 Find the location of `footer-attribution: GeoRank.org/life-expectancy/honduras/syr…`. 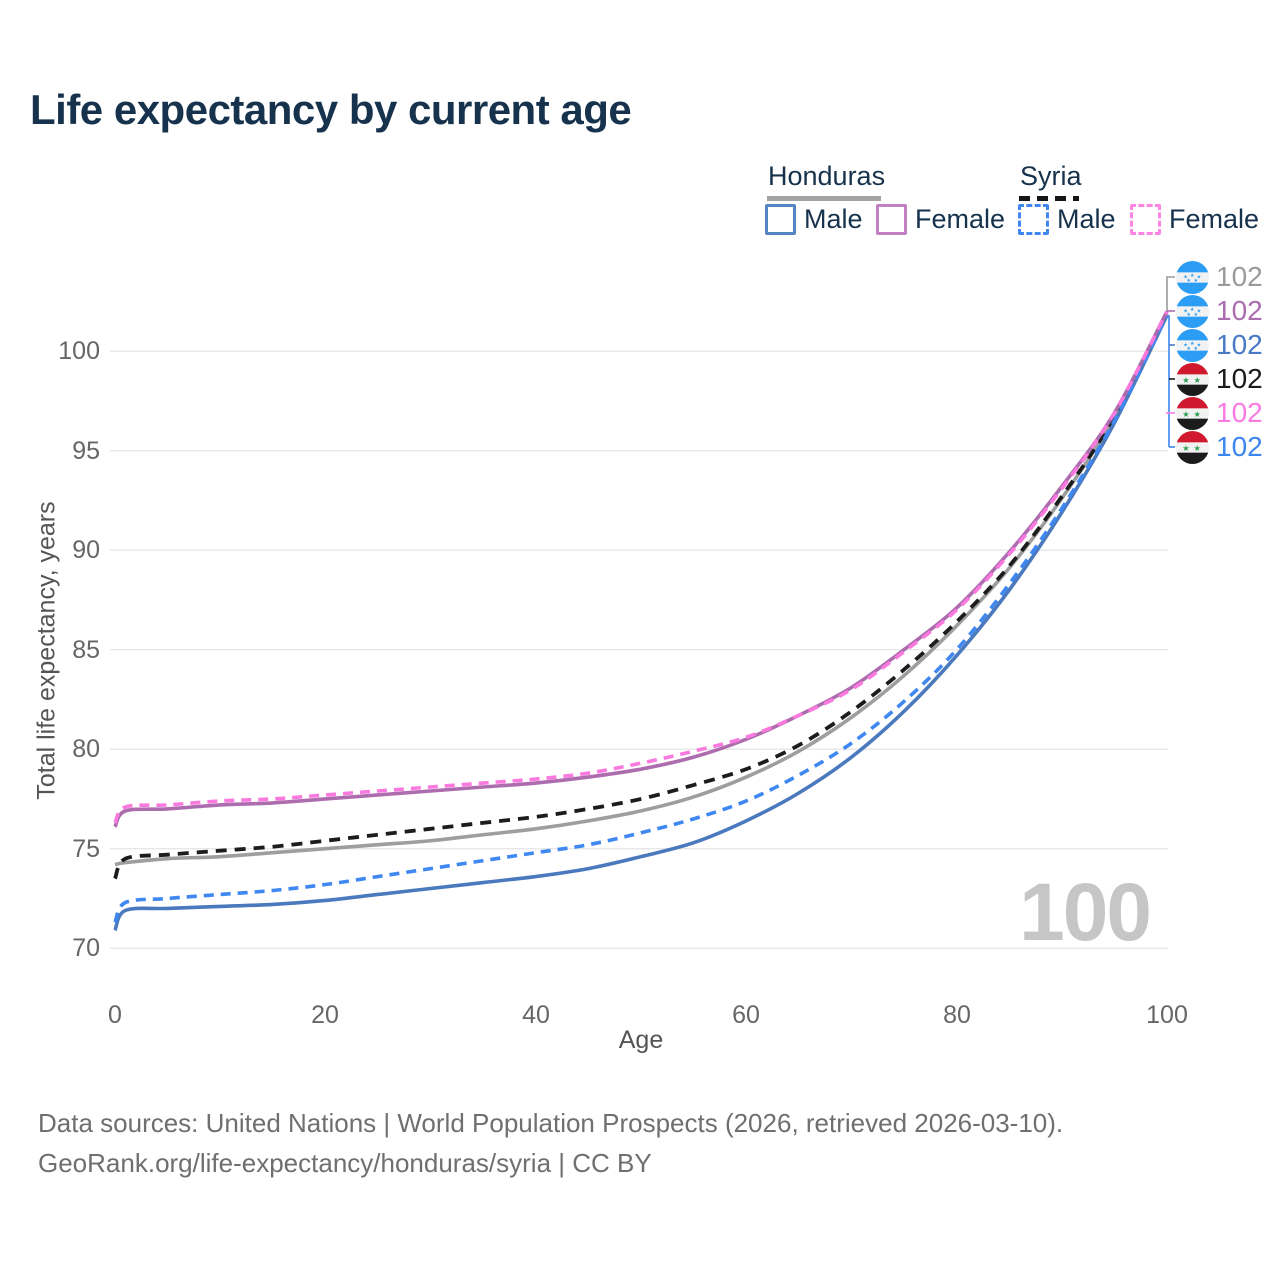

footer-attribution: GeoRank.org/life-expectancy/honduras/syr… is located at coordinates (345, 1163).